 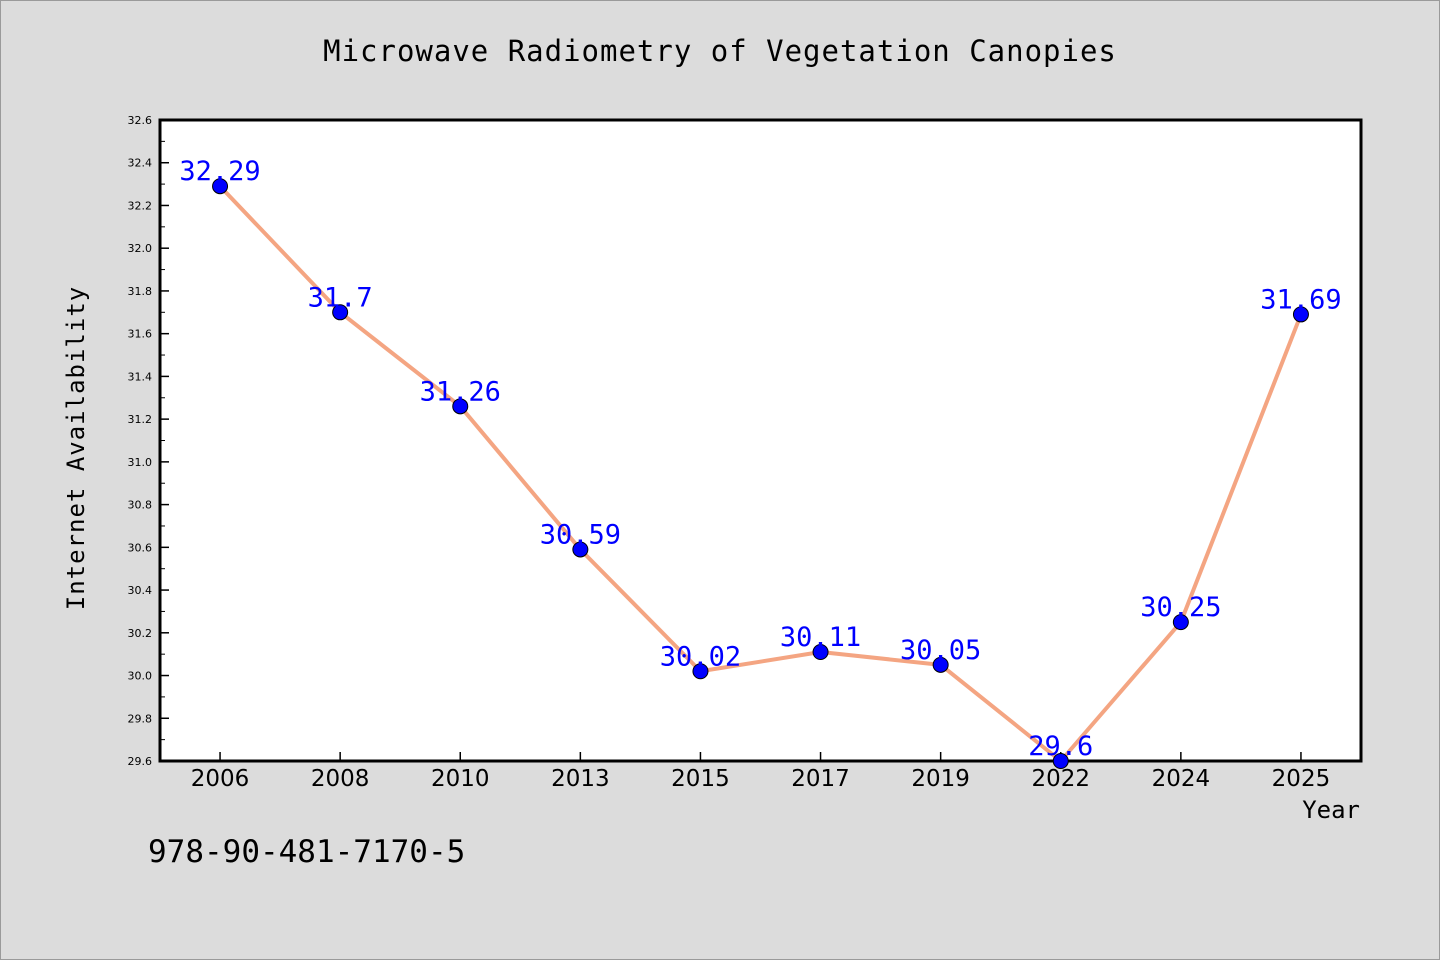 What do you see at coordinates (140, 163) in the screenshot?
I see `y-tick-label: 32.4` at bounding box center [140, 163].